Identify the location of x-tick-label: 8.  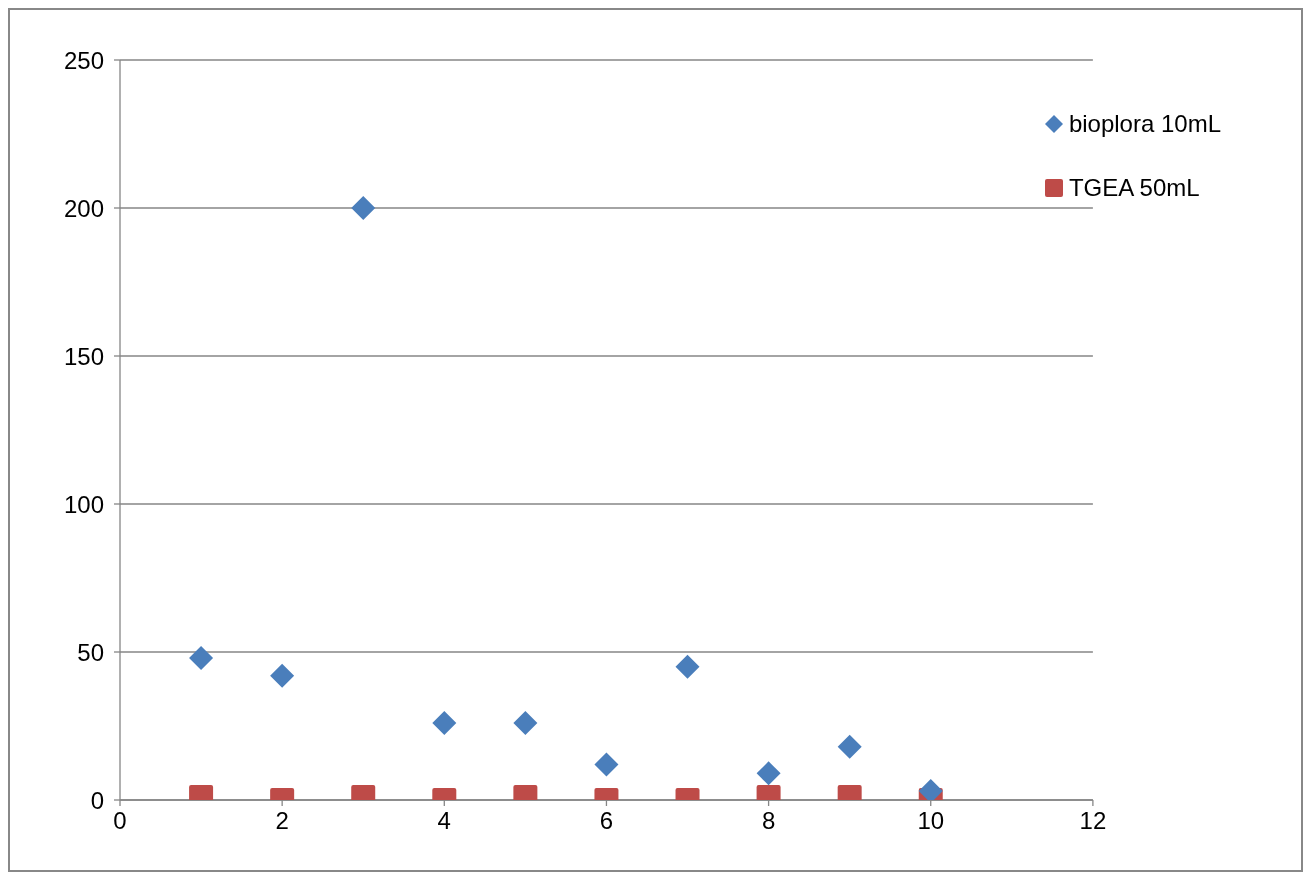
(768, 821).